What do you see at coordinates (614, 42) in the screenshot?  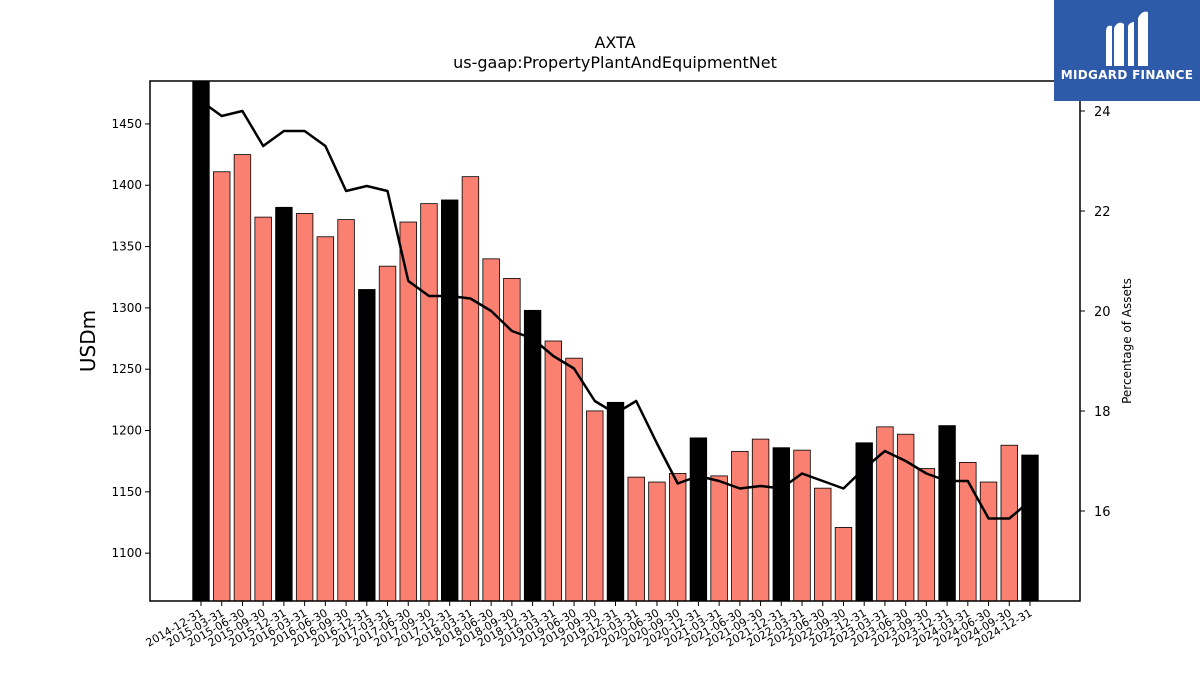 I see `chart-title: AXTA` at bounding box center [614, 42].